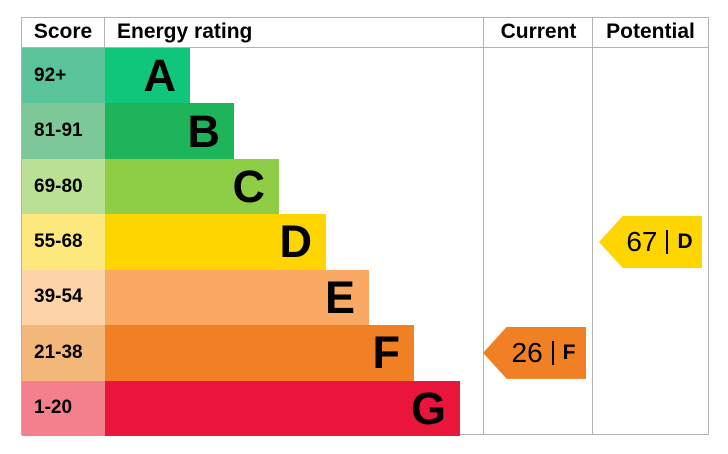 The width and height of the screenshot is (728, 454). I want to click on divider-potential-column, so click(592, 226).